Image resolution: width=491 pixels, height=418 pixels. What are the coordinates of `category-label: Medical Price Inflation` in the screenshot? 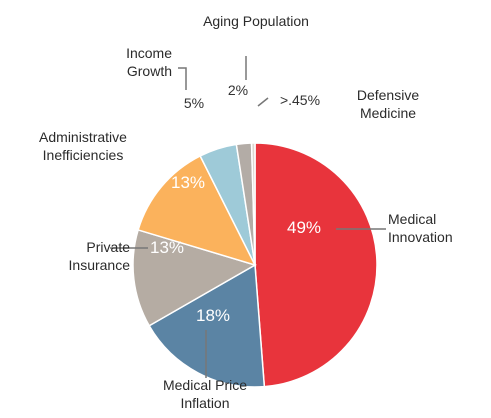 It's located at (205, 394).